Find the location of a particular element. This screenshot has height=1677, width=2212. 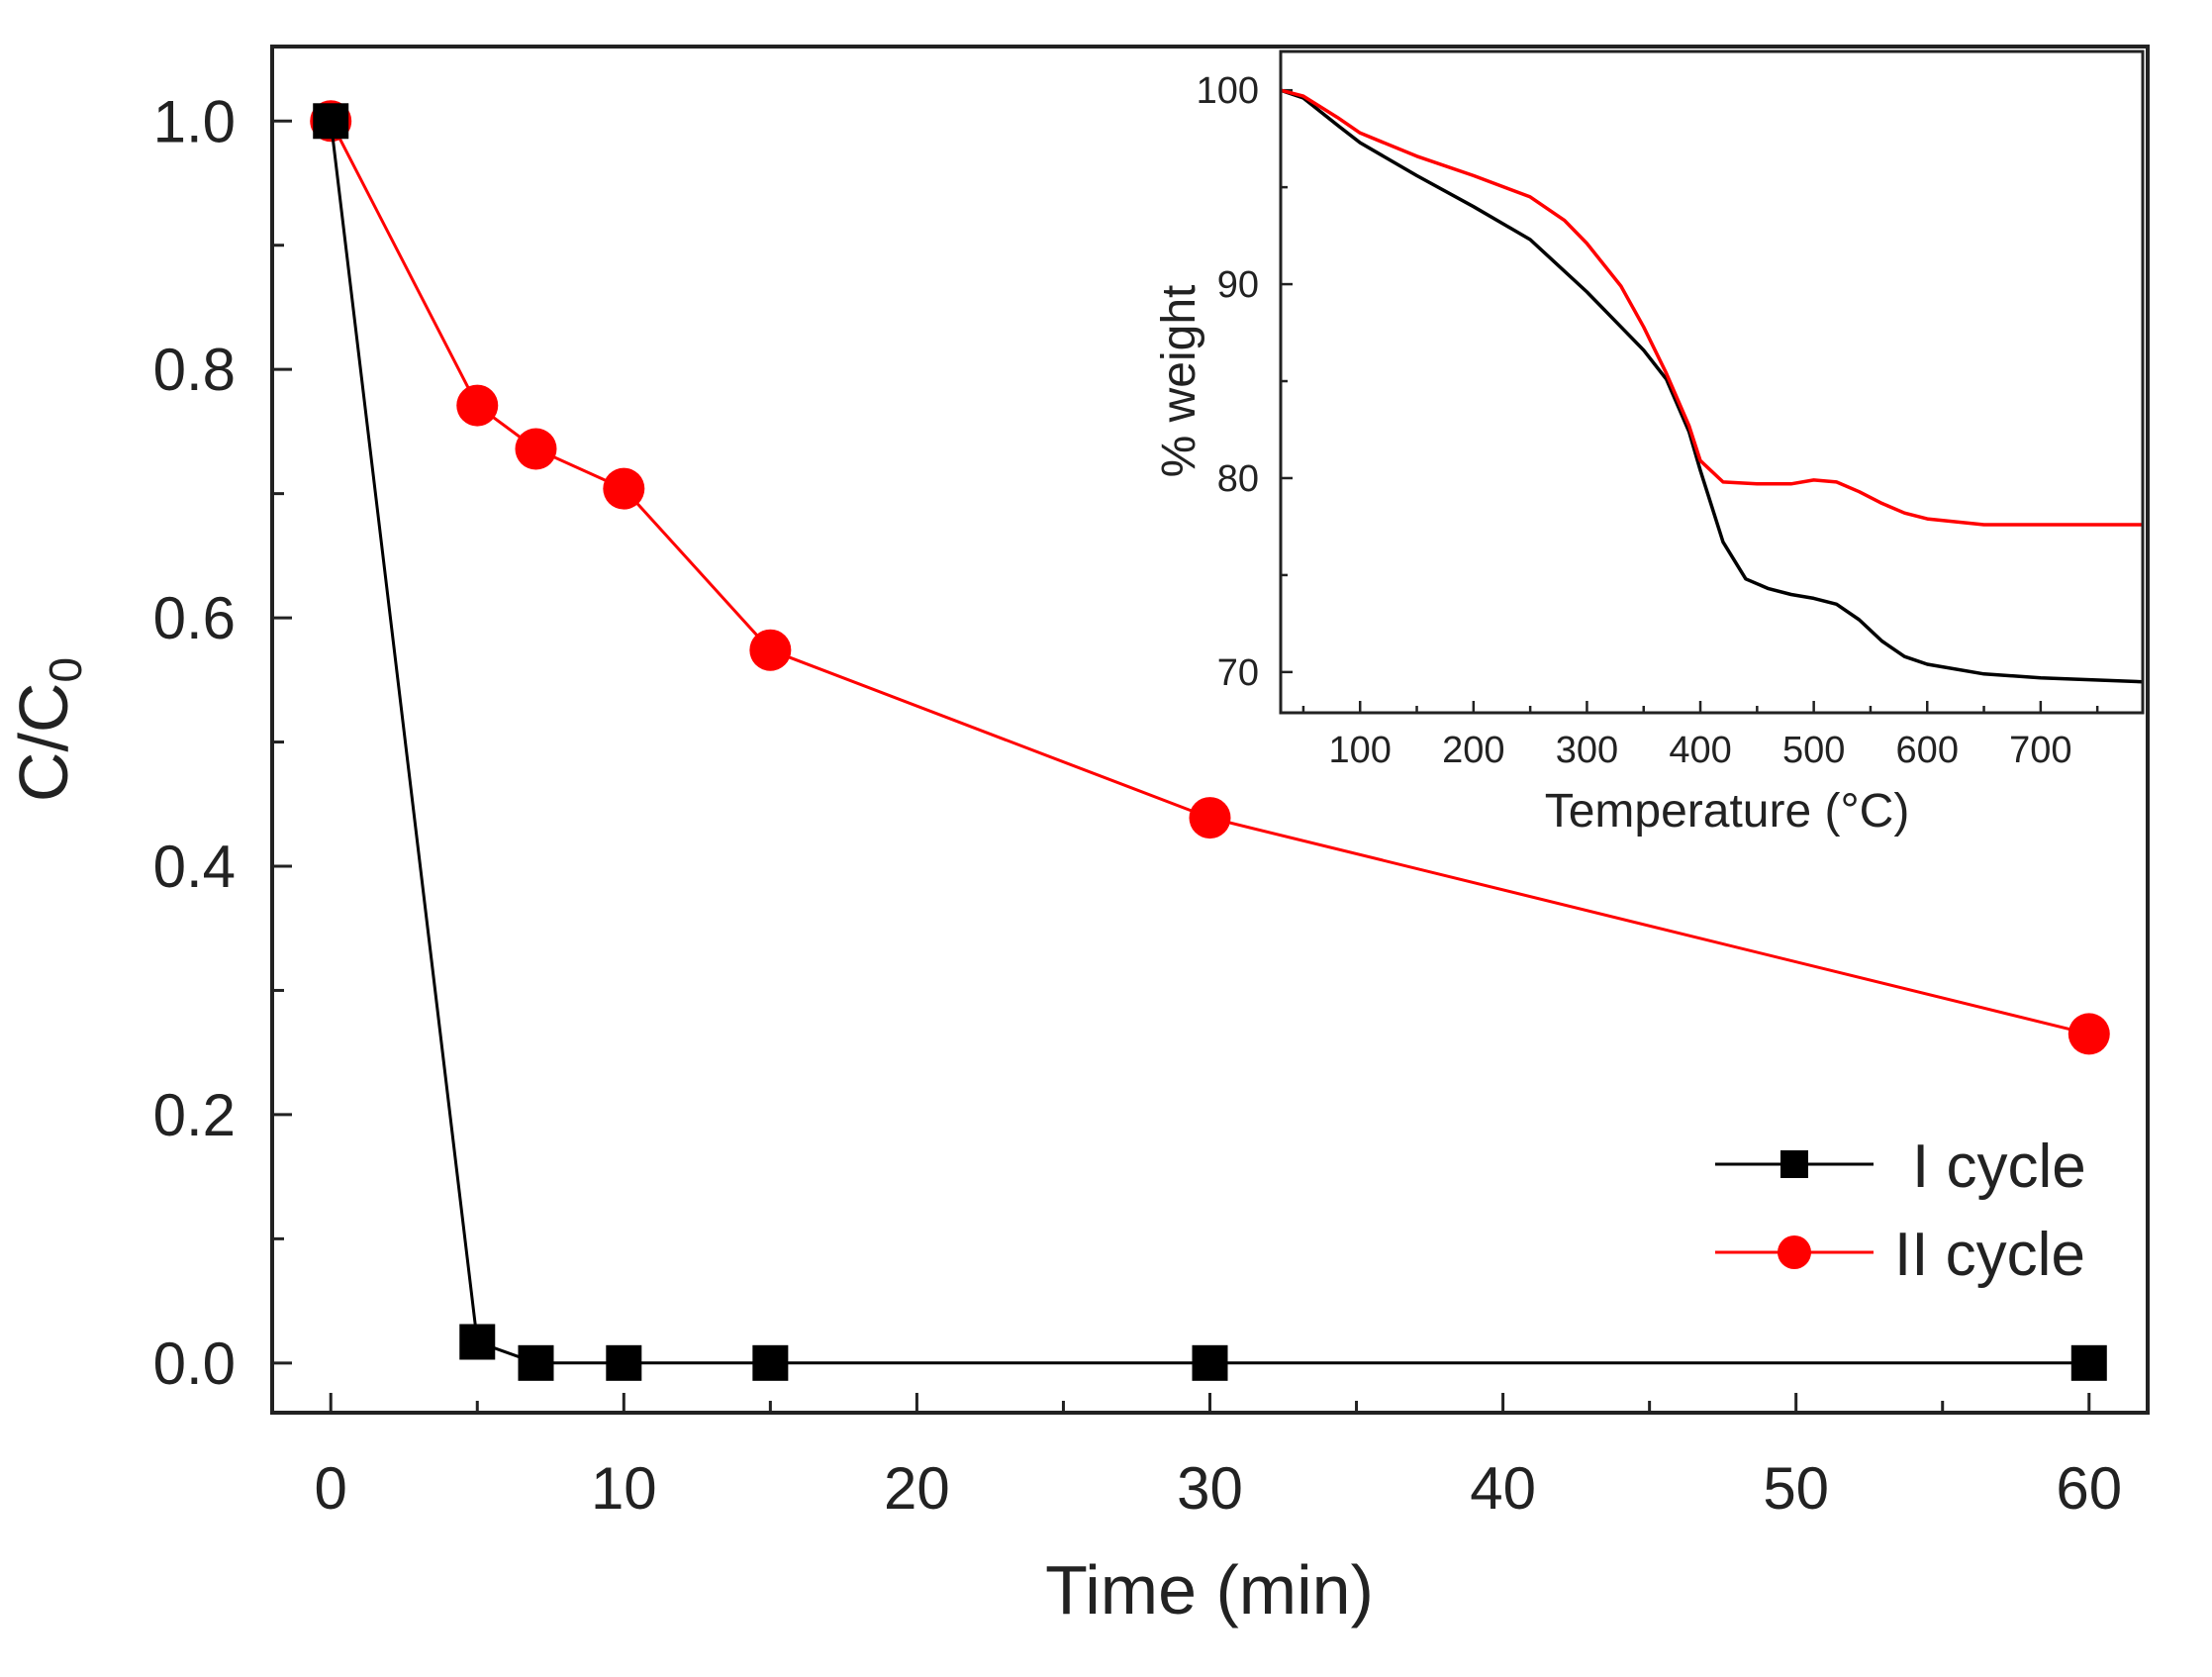

main-y-tick-label: 0.0 is located at coordinates (194, 1364).